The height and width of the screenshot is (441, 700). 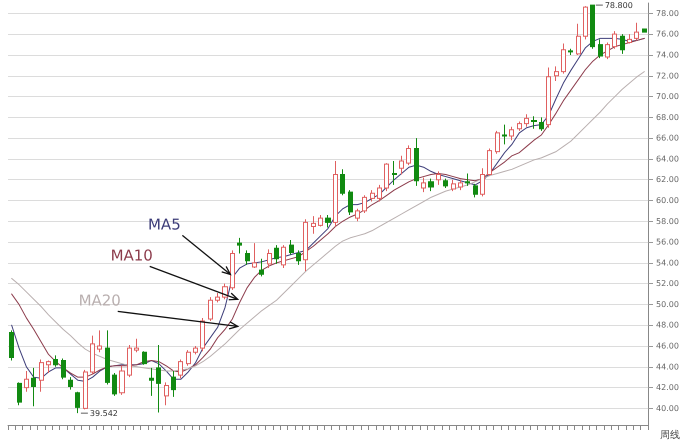 What do you see at coordinates (667, 13) in the screenshot?
I see `y-tick-label: 78.00` at bounding box center [667, 13].